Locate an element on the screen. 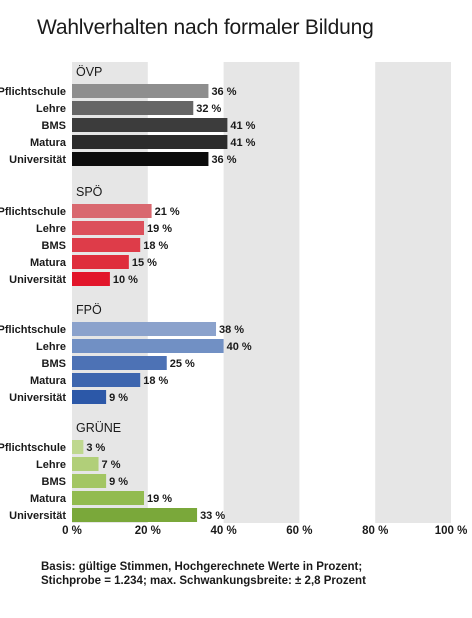 This screenshot has width=472, height=618. group-label: SPÖ is located at coordinates (89, 192).